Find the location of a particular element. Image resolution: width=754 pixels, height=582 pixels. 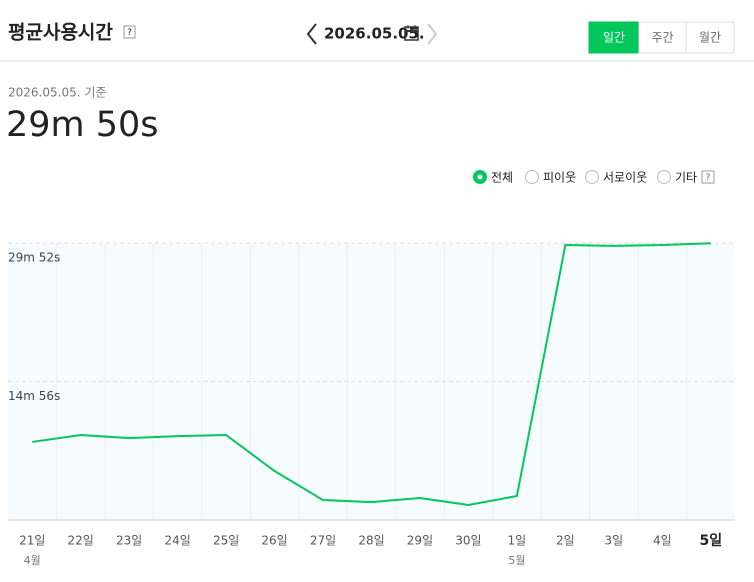

tab-label: 월간 is located at coordinates (710, 38).